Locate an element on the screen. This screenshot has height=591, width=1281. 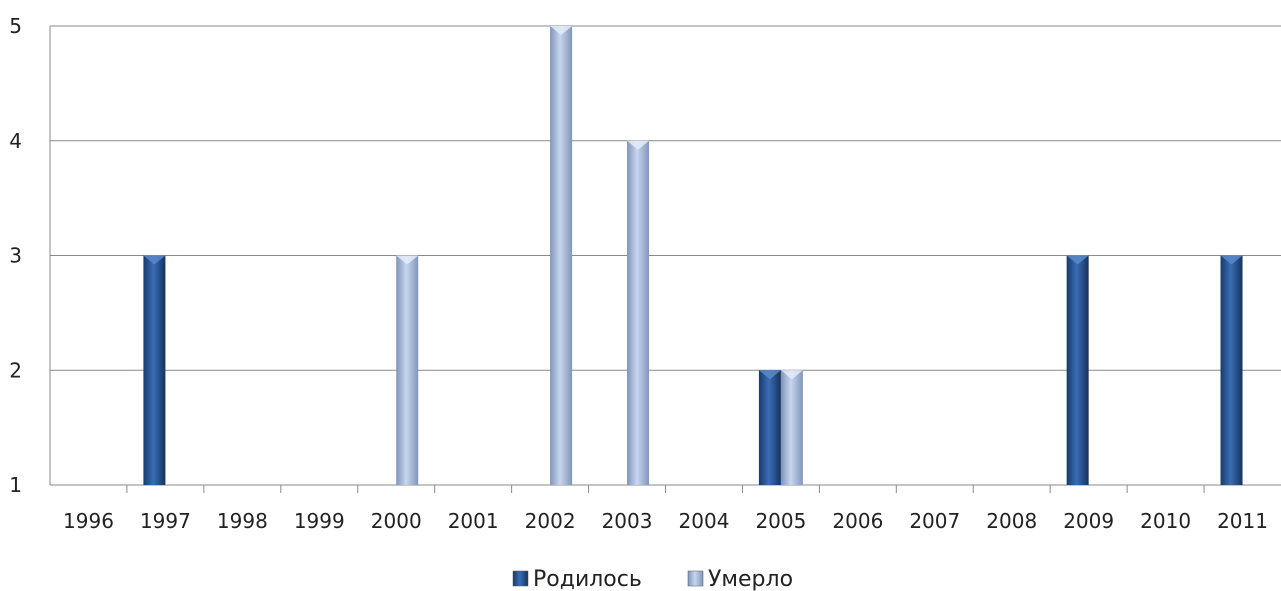
legend-label-died: Умерло is located at coordinates (750, 579).